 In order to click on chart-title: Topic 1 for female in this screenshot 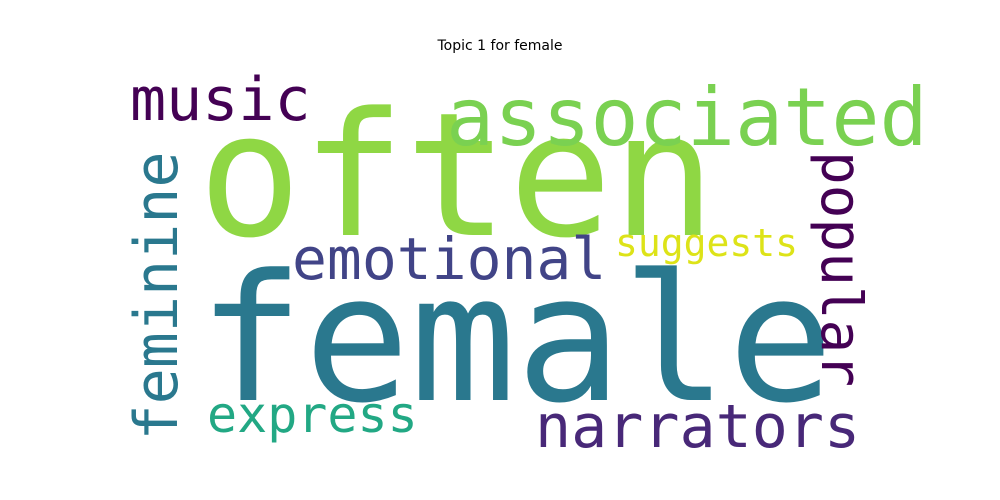, I will do `click(500, 46)`.